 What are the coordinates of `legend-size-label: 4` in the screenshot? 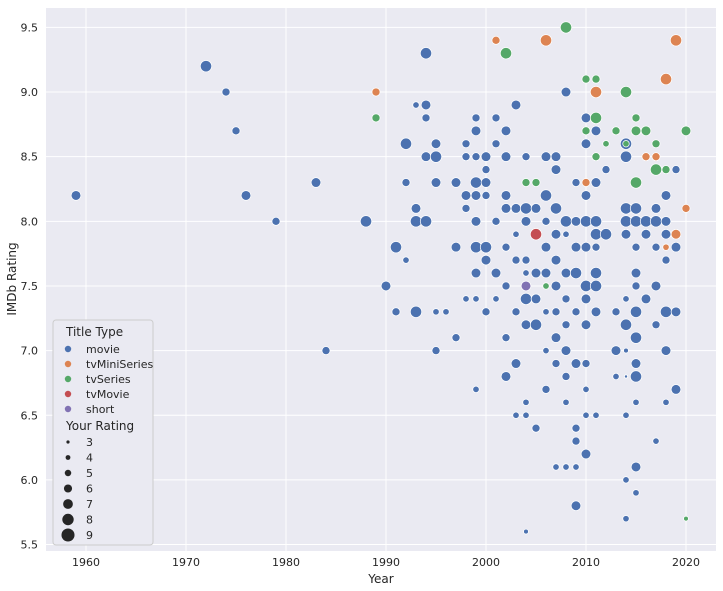 It's located at (89, 458).